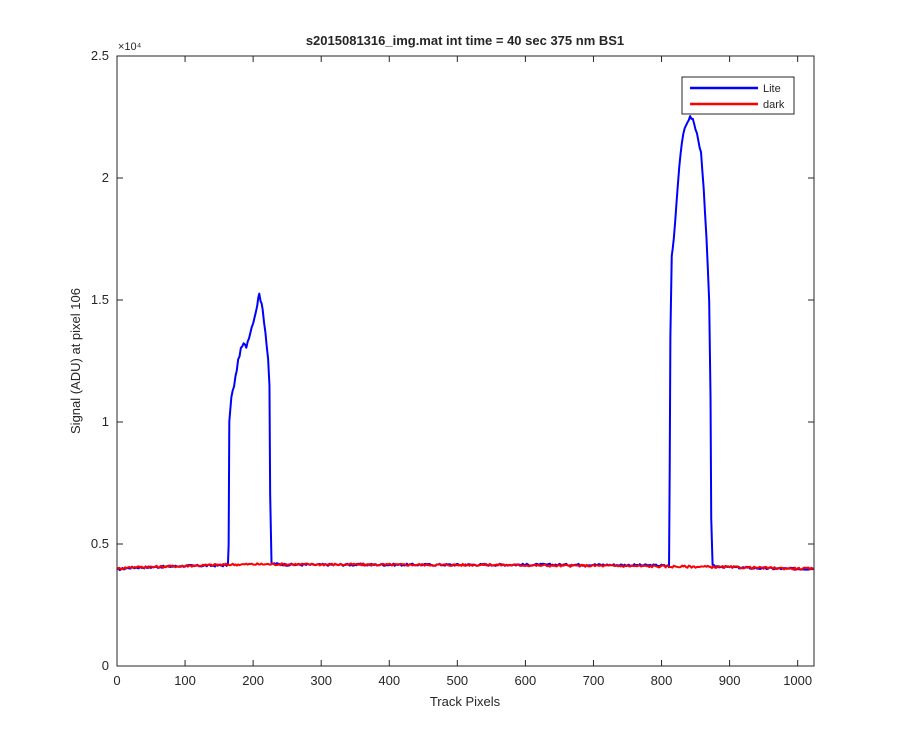 This screenshot has width=900, height=755. What do you see at coordinates (185, 680) in the screenshot?
I see `x-tick-label: 100` at bounding box center [185, 680].